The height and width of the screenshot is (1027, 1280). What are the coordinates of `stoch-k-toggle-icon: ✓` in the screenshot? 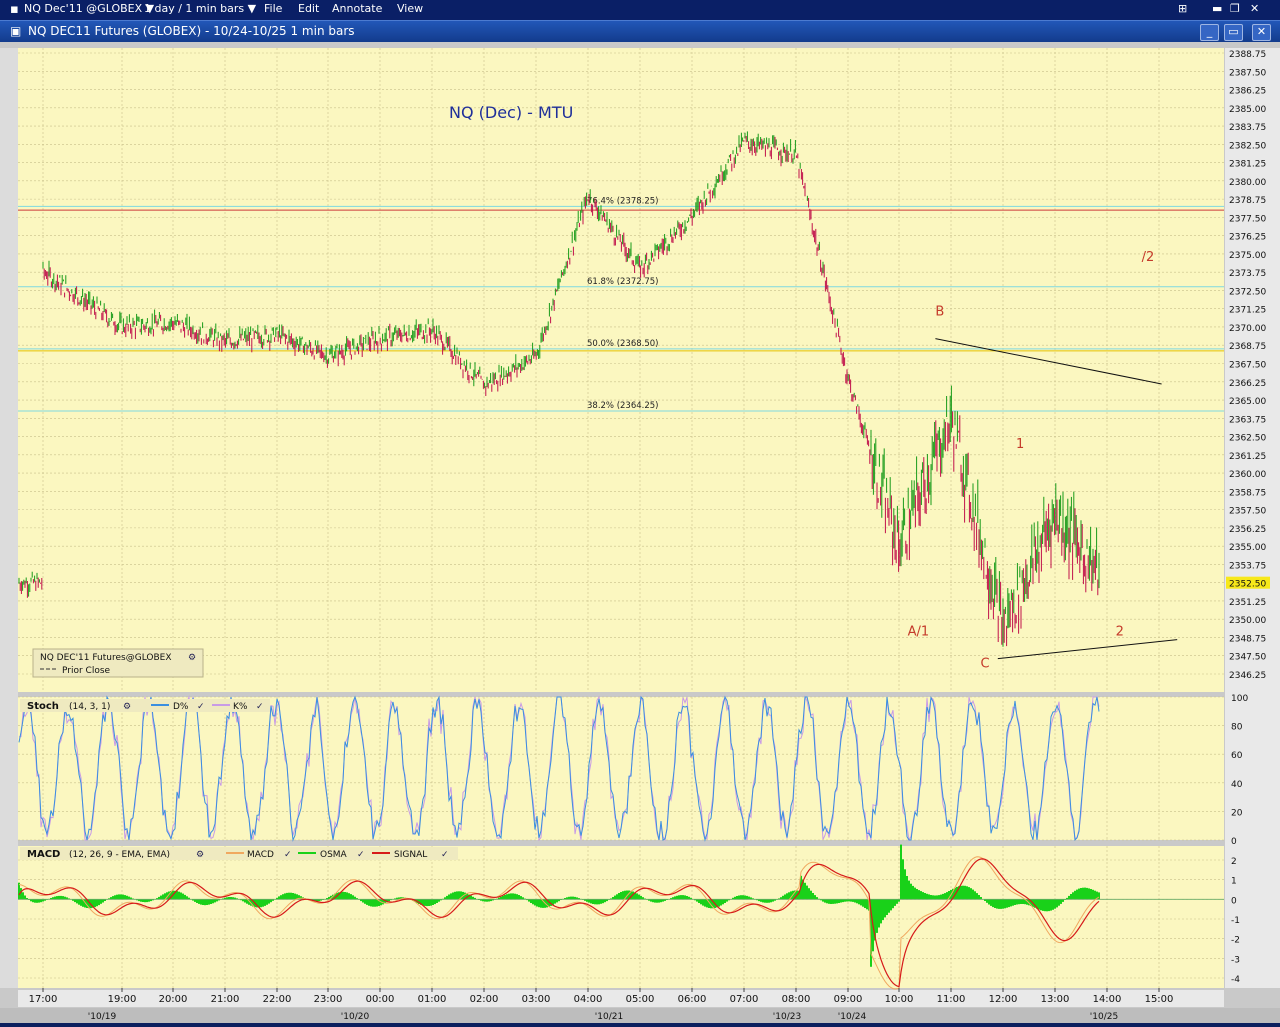 It's located at (260, 707).